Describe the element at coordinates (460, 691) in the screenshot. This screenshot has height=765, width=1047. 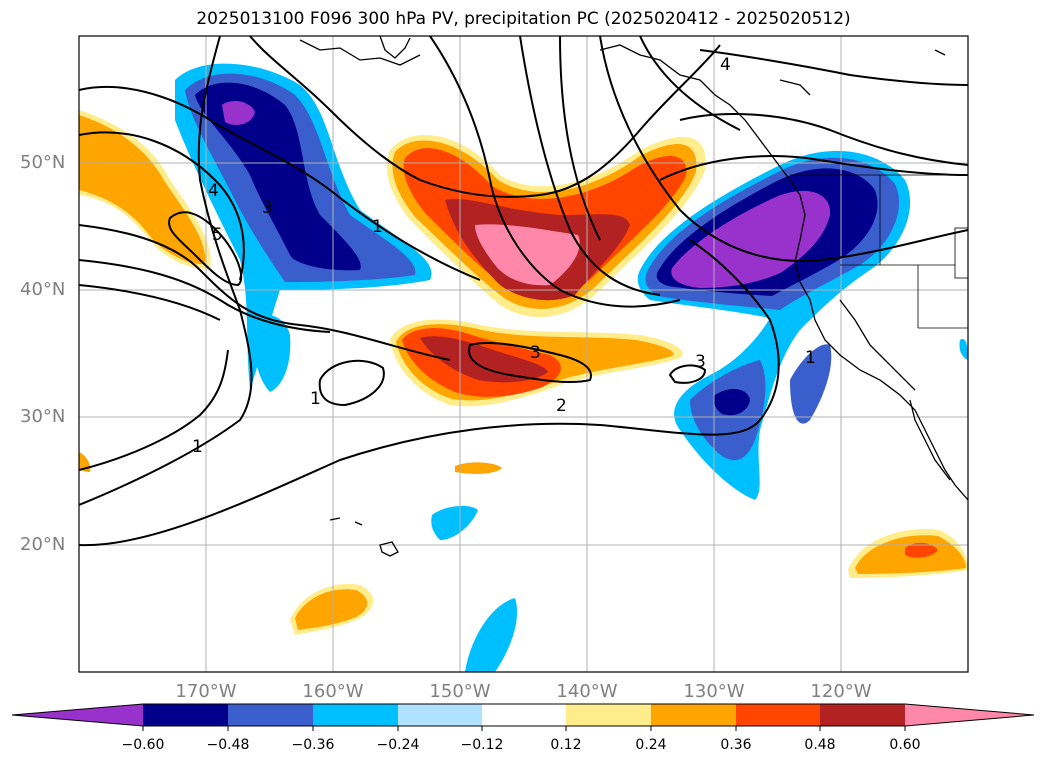
I see `lon-label: 150°W` at that location.